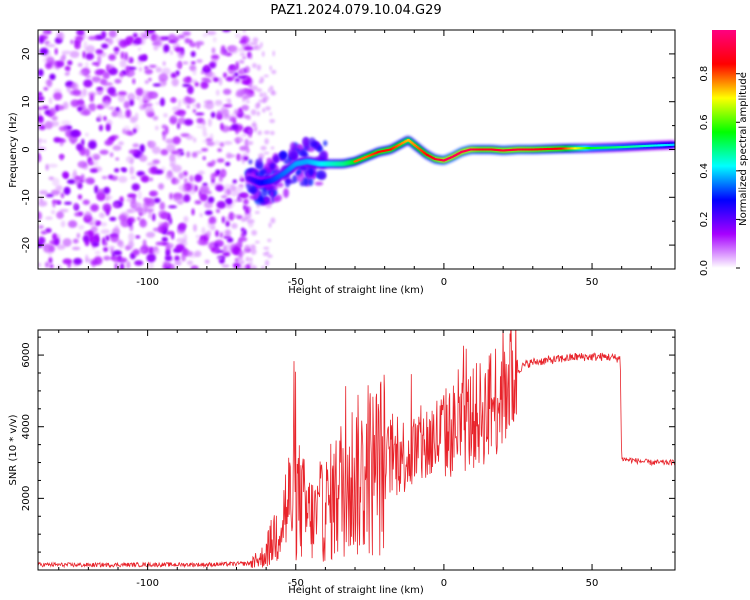  Describe the element at coordinates (444, 583) in the screenshot. I see `snr-x-tick-label: 0` at that location.